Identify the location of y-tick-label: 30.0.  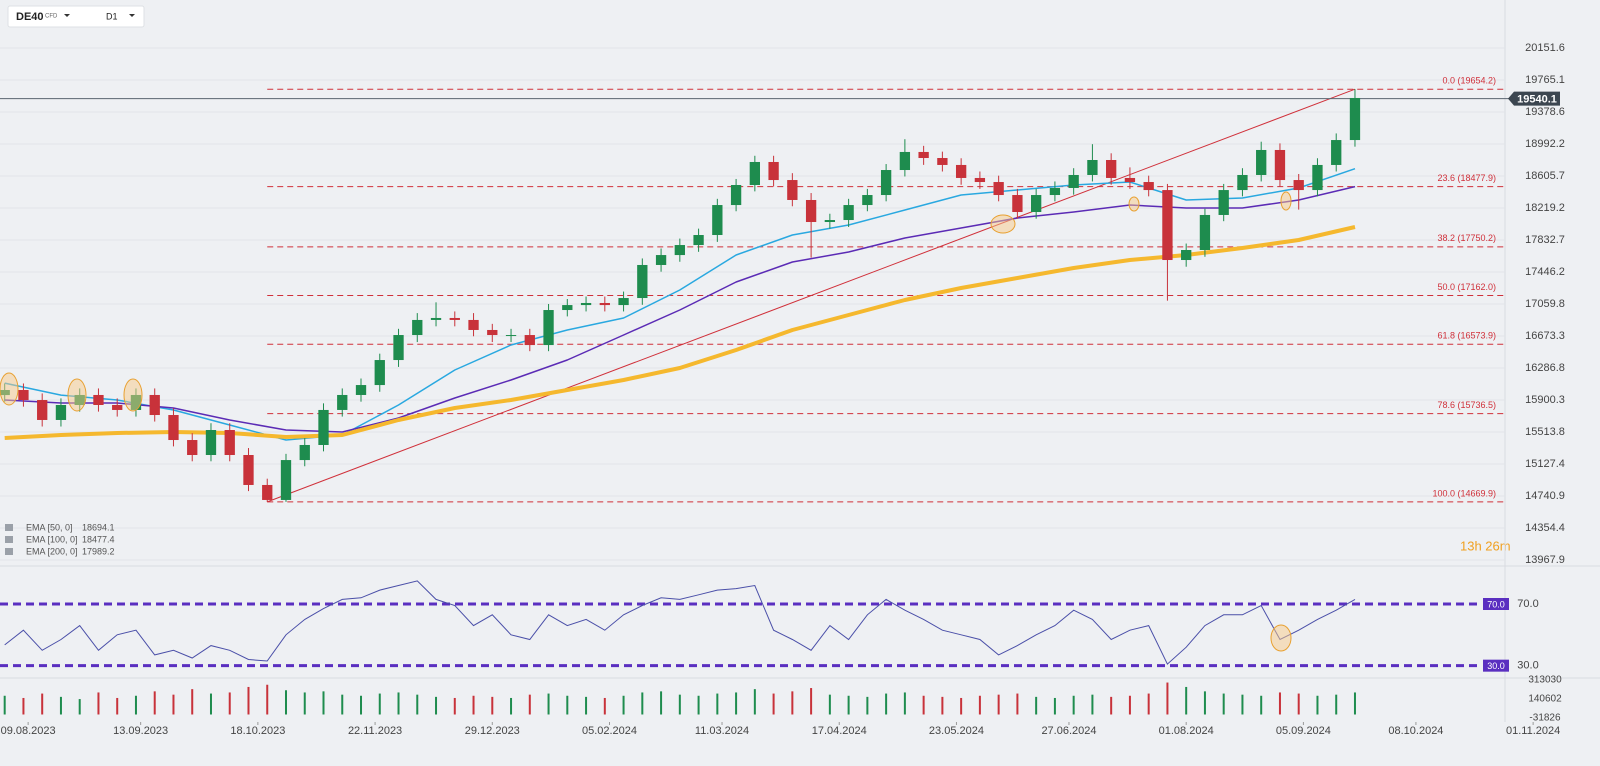
(1527, 666).